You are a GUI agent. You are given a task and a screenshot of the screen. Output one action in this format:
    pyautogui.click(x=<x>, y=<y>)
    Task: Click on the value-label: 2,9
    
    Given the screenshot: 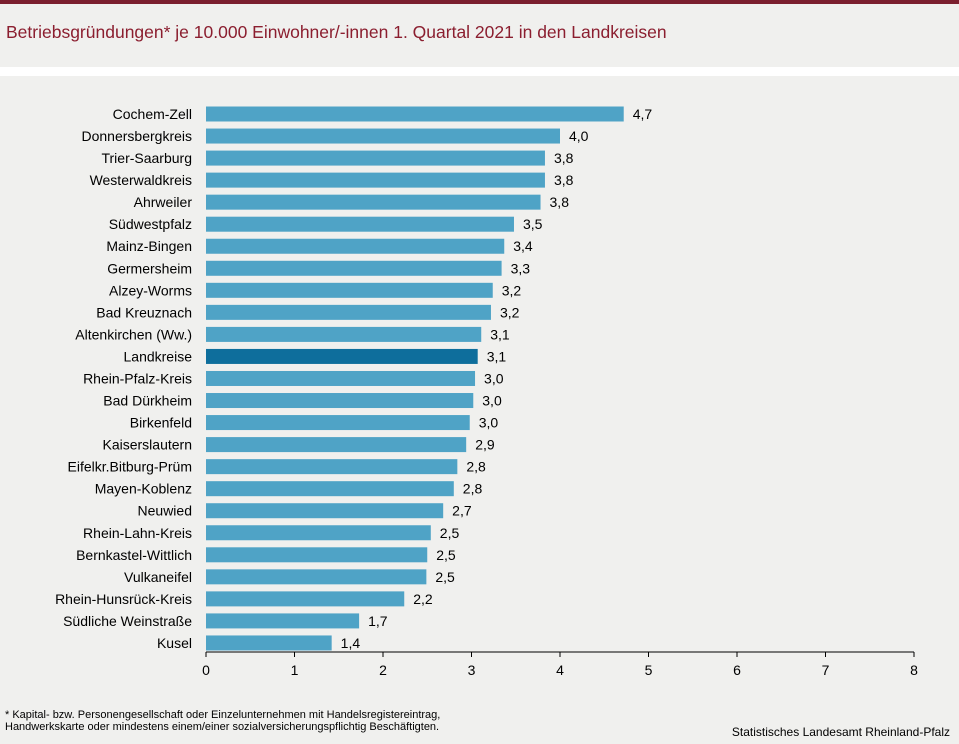 What is the action you would take?
    pyautogui.click(x=485, y=445)
    